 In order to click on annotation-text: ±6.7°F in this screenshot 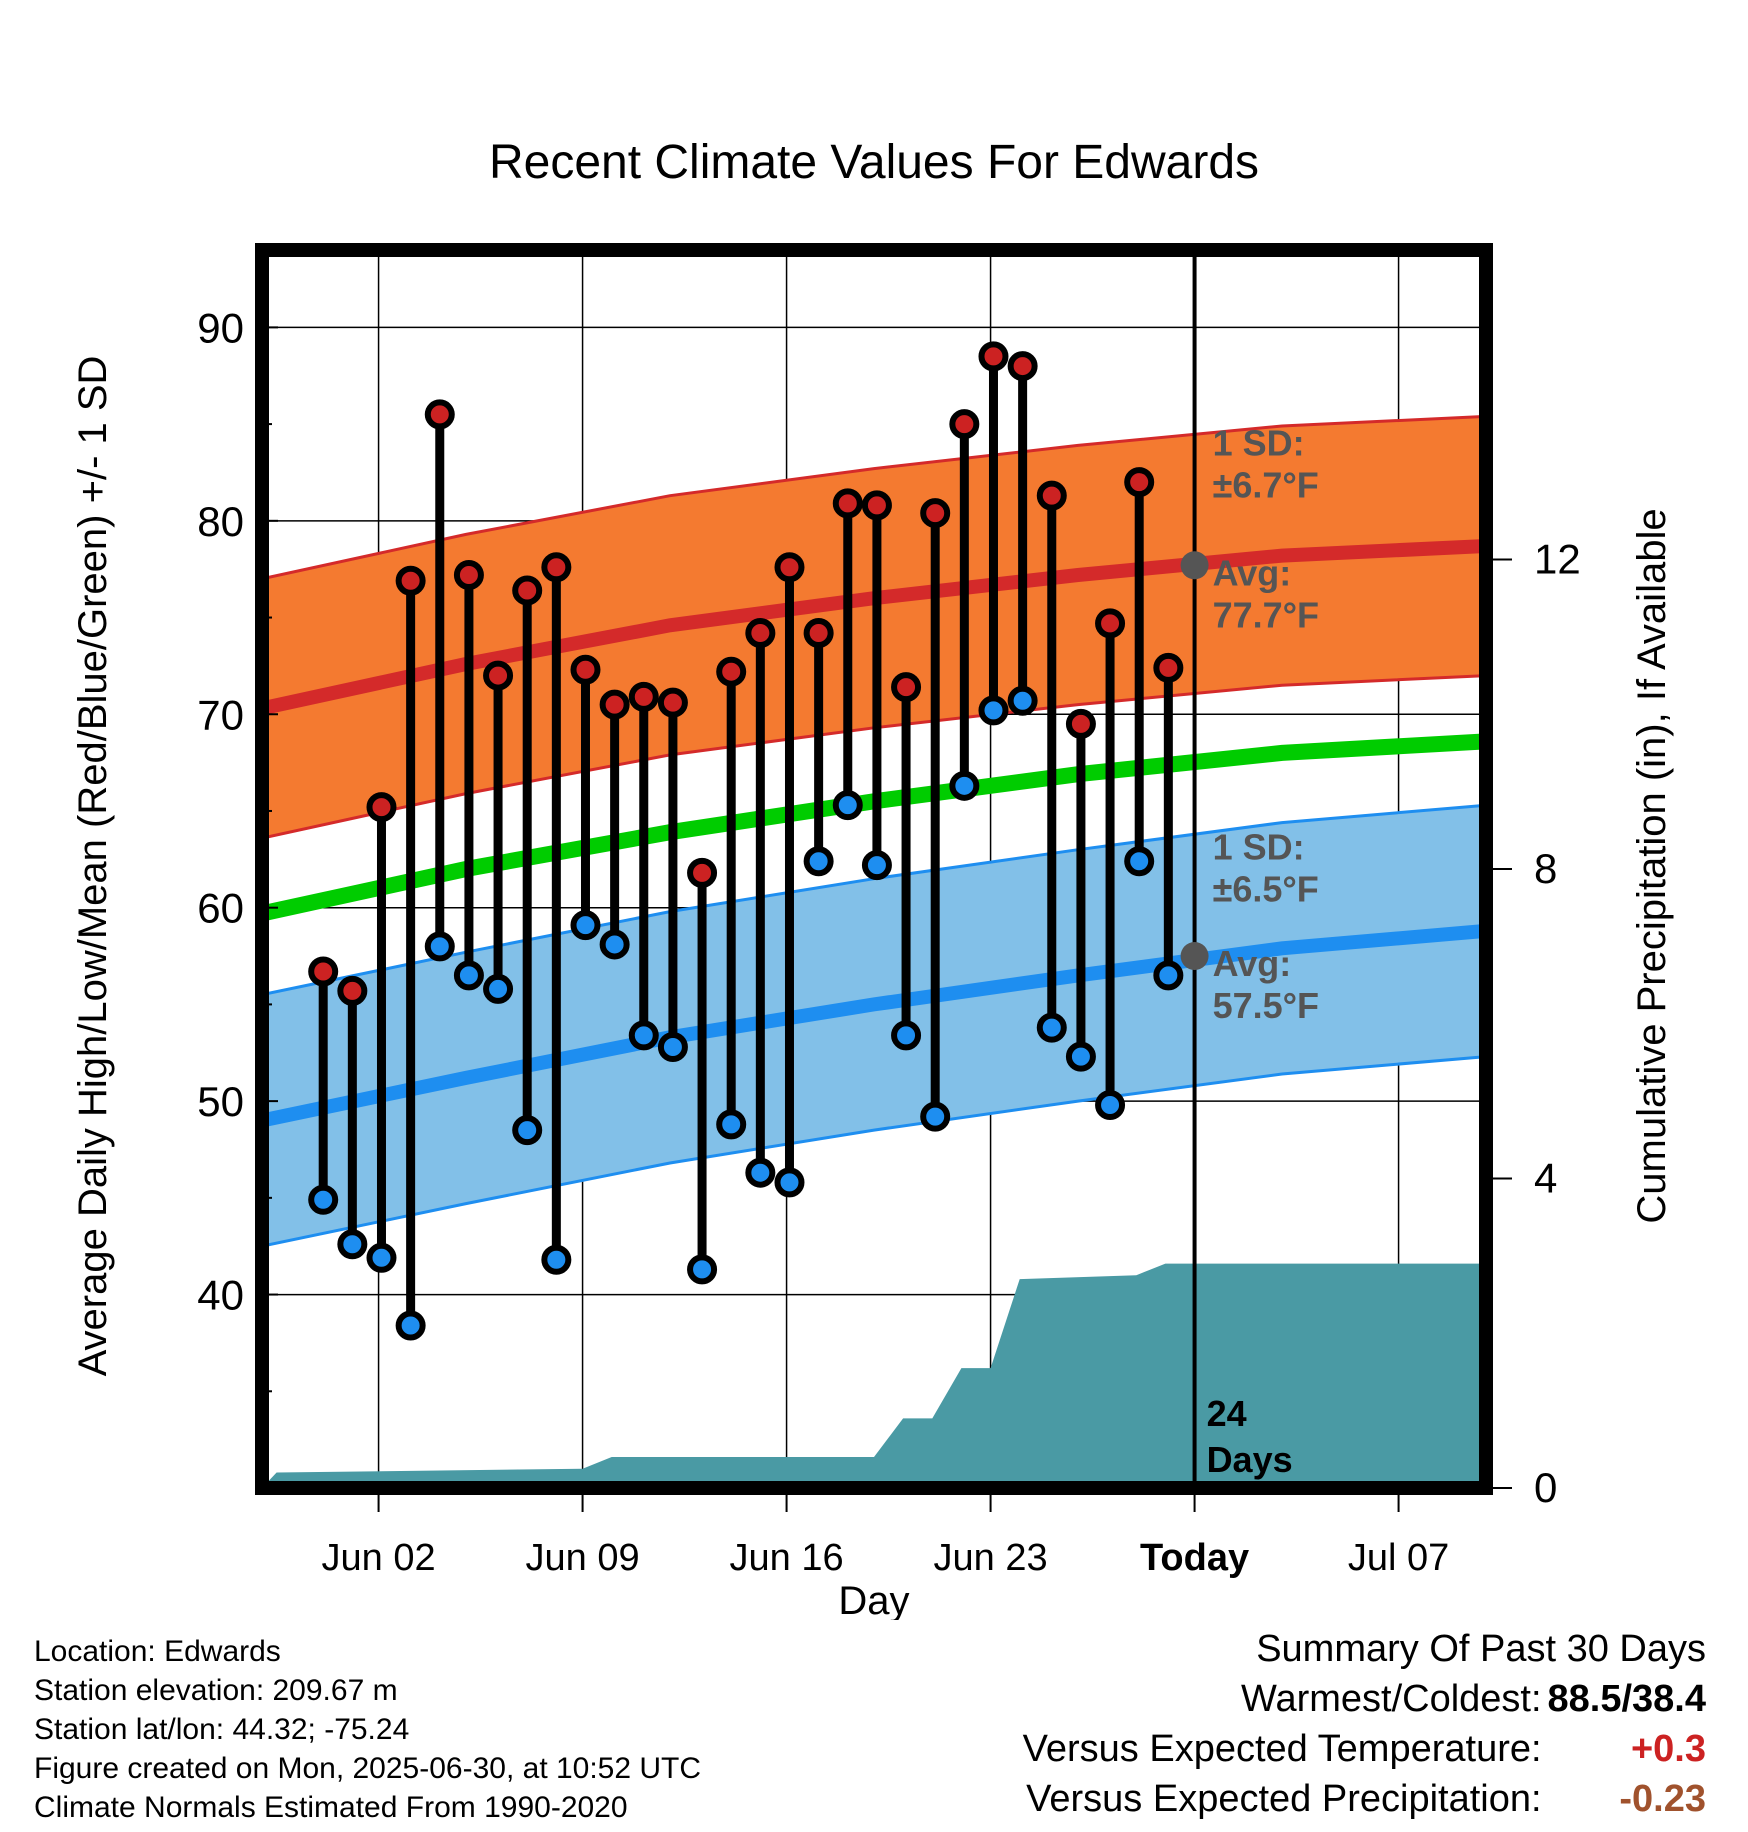, I will do `click(1266, 484)`.